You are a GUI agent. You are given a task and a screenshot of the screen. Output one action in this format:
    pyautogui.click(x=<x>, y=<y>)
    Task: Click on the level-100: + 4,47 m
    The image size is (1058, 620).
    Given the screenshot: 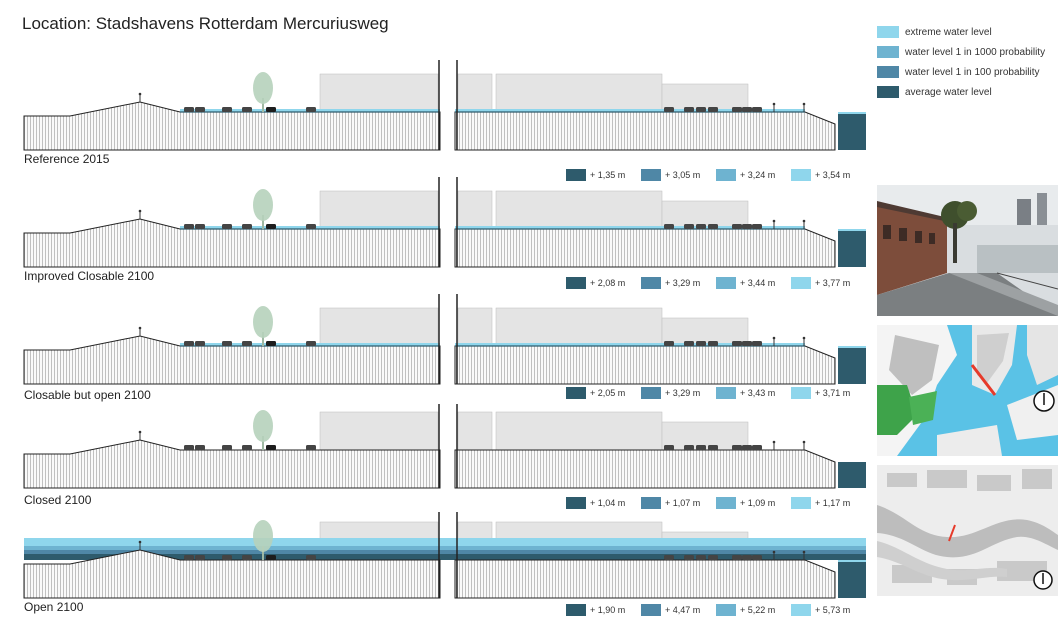 What is the action you would take?
    pyautogui.click(x=678, y=610)
    